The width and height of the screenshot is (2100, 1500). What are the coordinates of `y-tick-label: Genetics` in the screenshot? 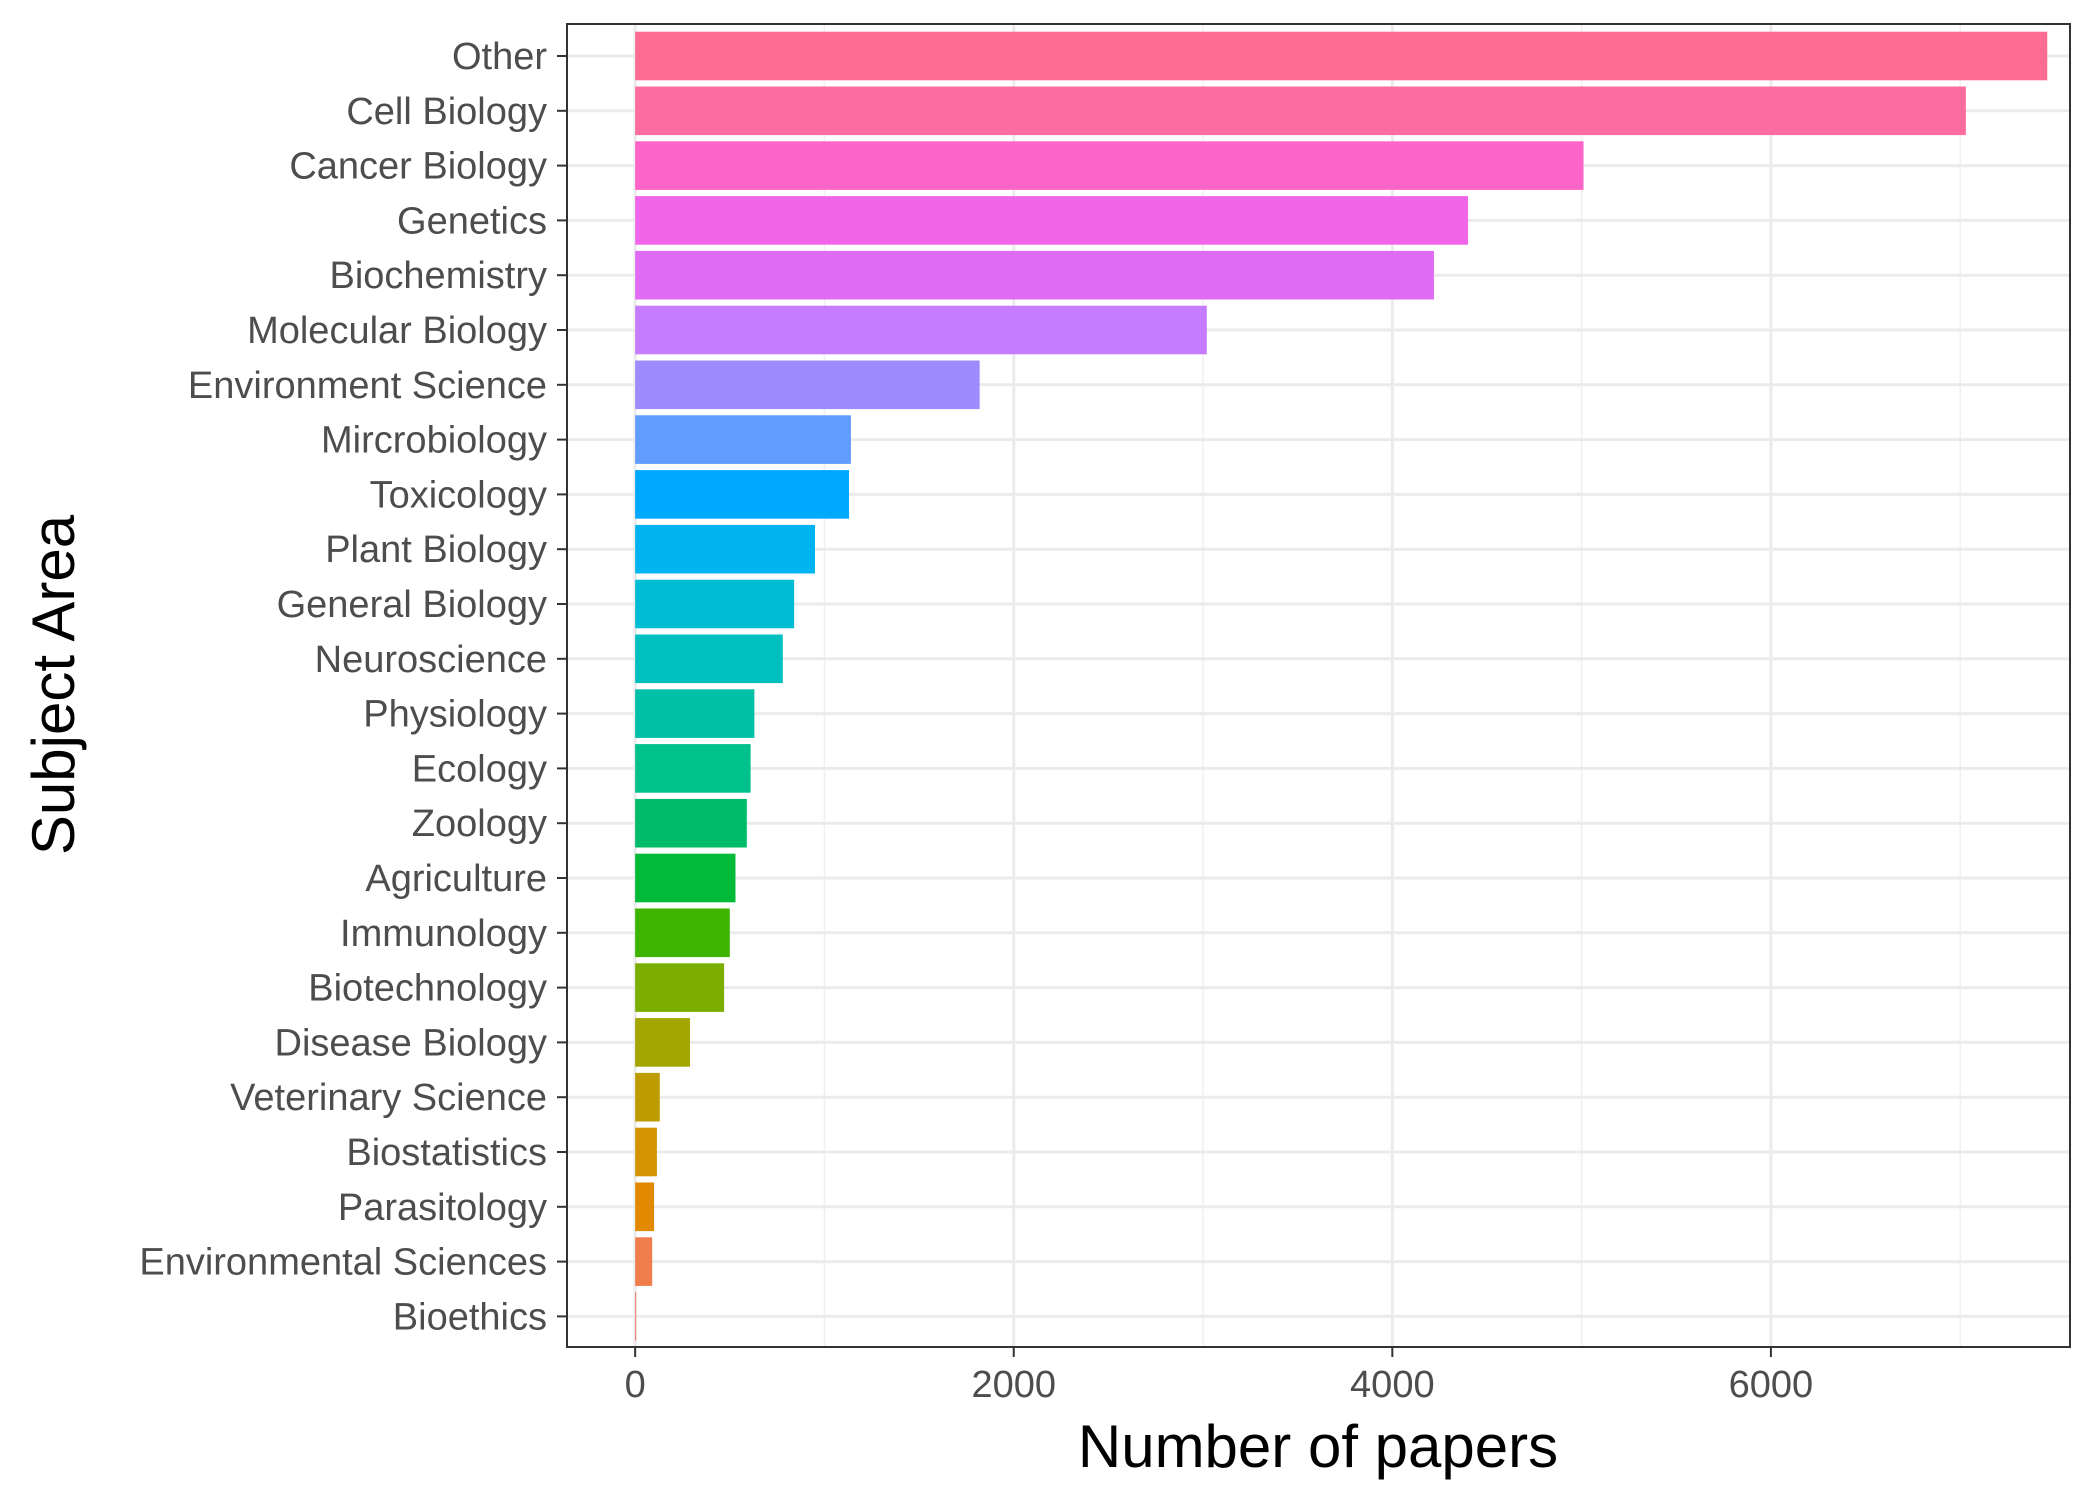 It's located at (472, 221).